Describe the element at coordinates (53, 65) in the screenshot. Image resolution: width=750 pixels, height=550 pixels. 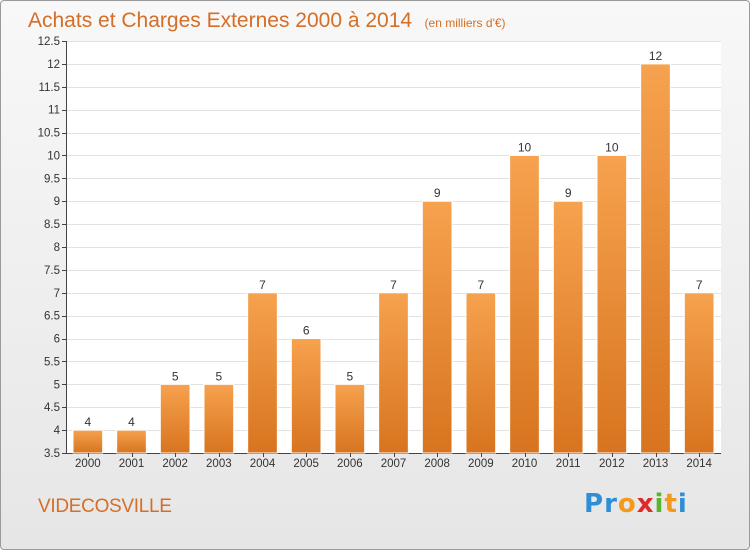
I see `y-tick-label: 12` at that location.